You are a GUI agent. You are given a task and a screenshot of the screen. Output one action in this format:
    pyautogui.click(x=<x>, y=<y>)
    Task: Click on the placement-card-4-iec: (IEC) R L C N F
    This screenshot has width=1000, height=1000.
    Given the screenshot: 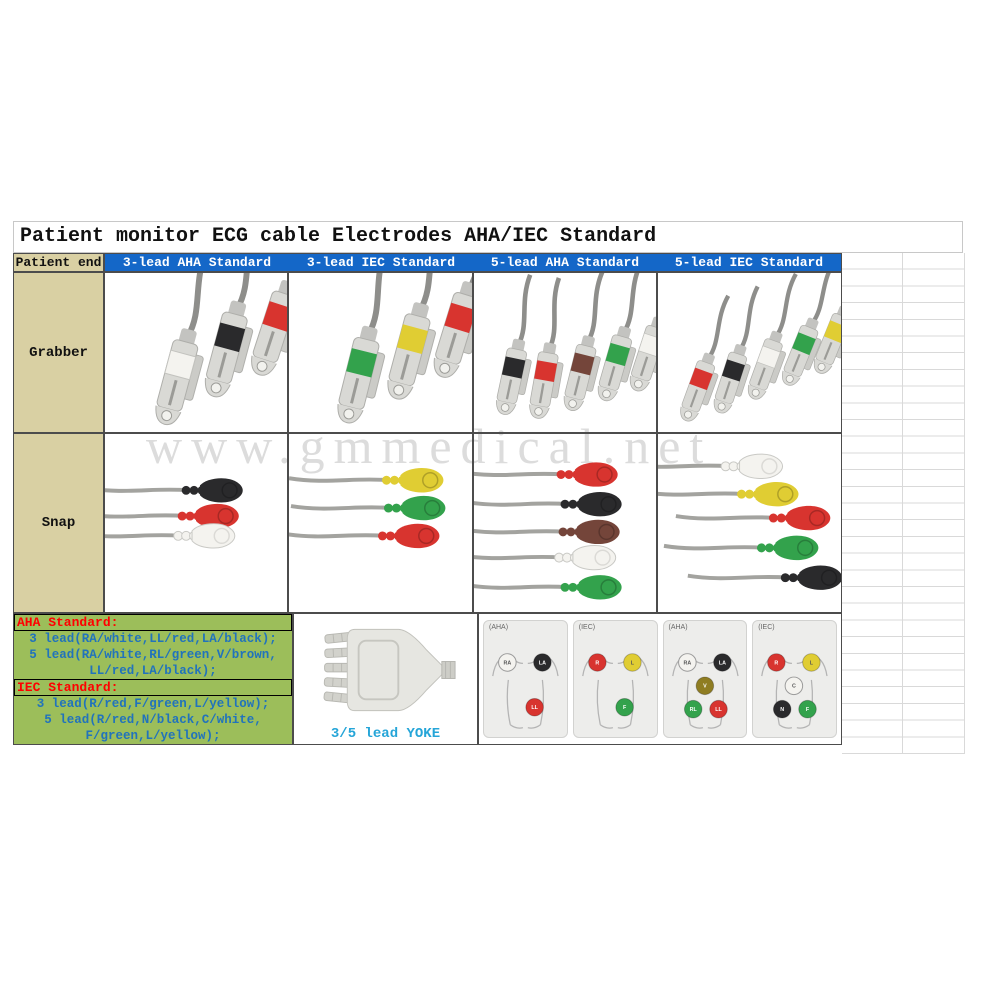 What is the action you would take?
    pyautogui.click(x=794, y=679)
    